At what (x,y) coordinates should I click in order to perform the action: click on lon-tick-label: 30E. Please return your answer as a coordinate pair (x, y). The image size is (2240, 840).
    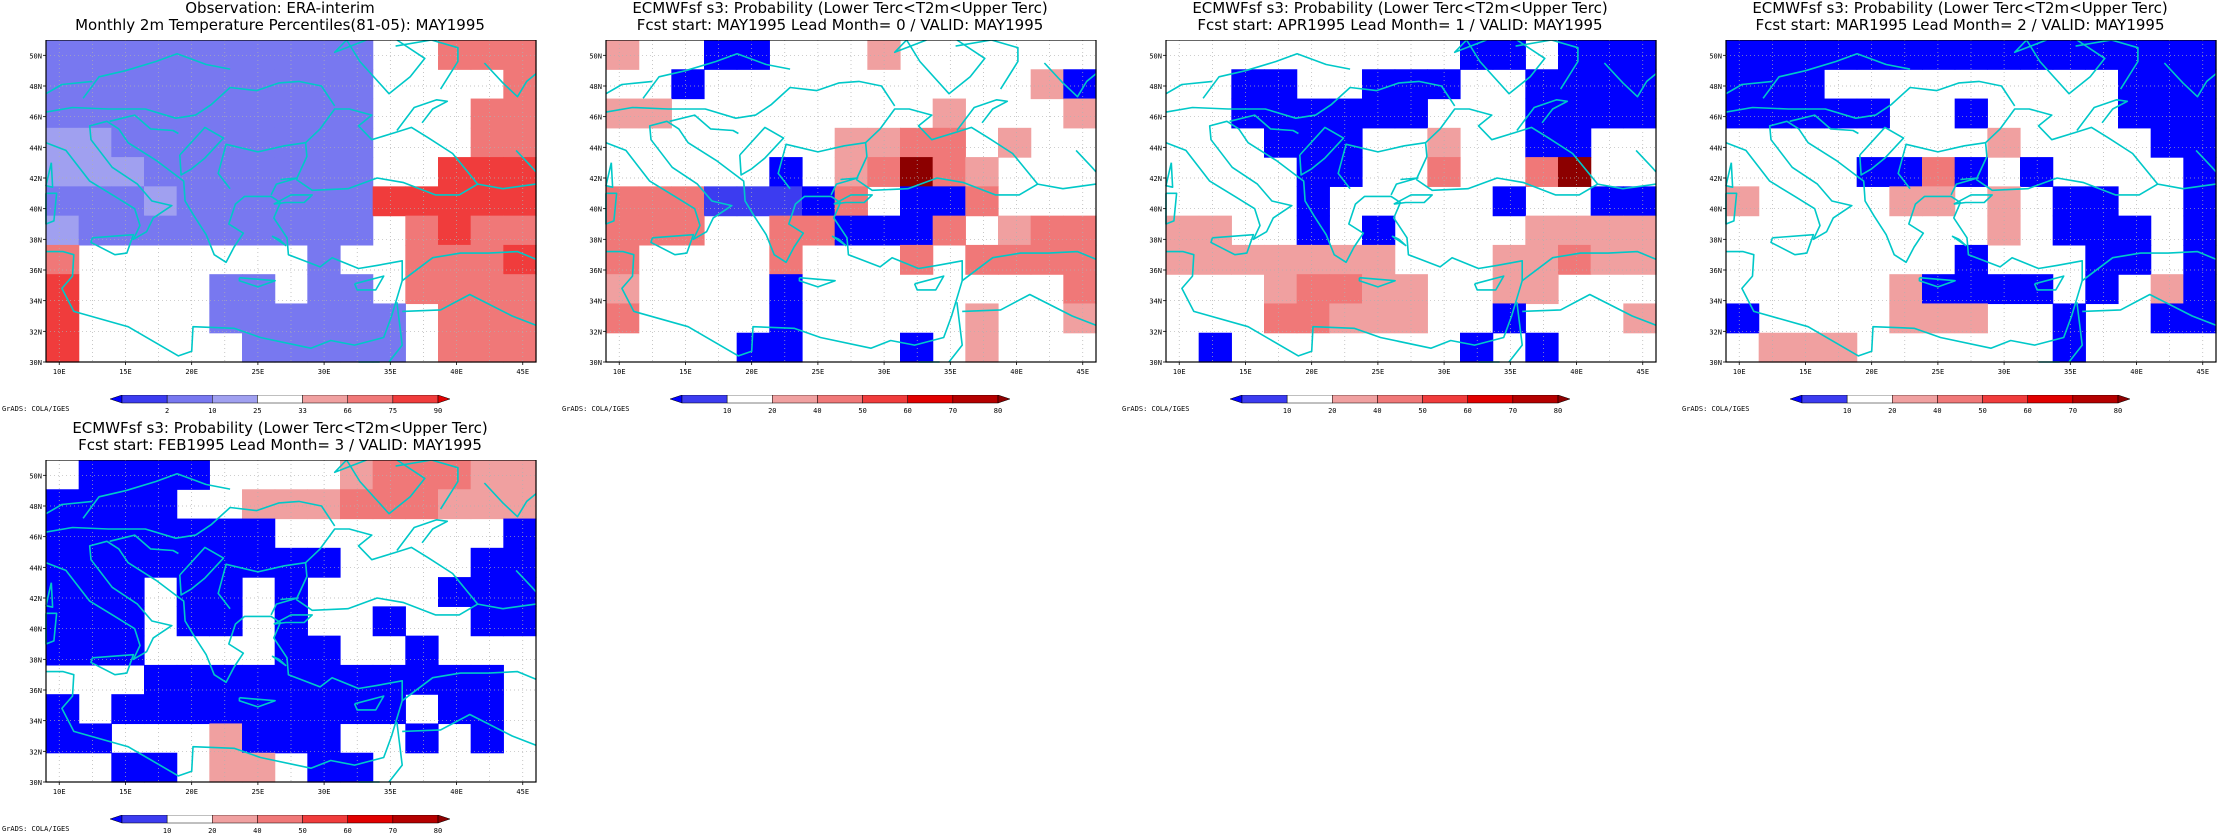
    Looking at the image, I should click on (2004, 372).